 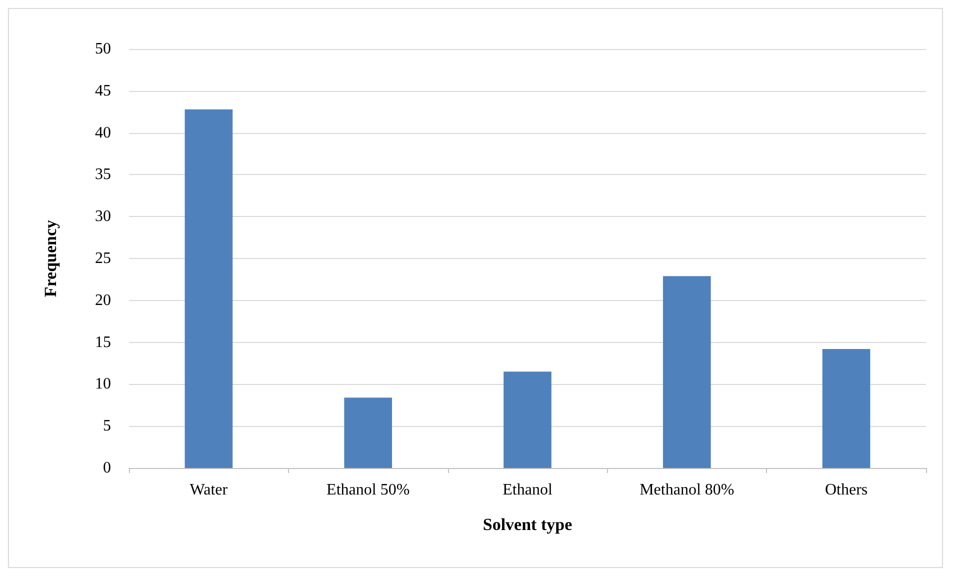 I want to click on x-tick-label: Ethanol 50%, so click(x=368, y=490).